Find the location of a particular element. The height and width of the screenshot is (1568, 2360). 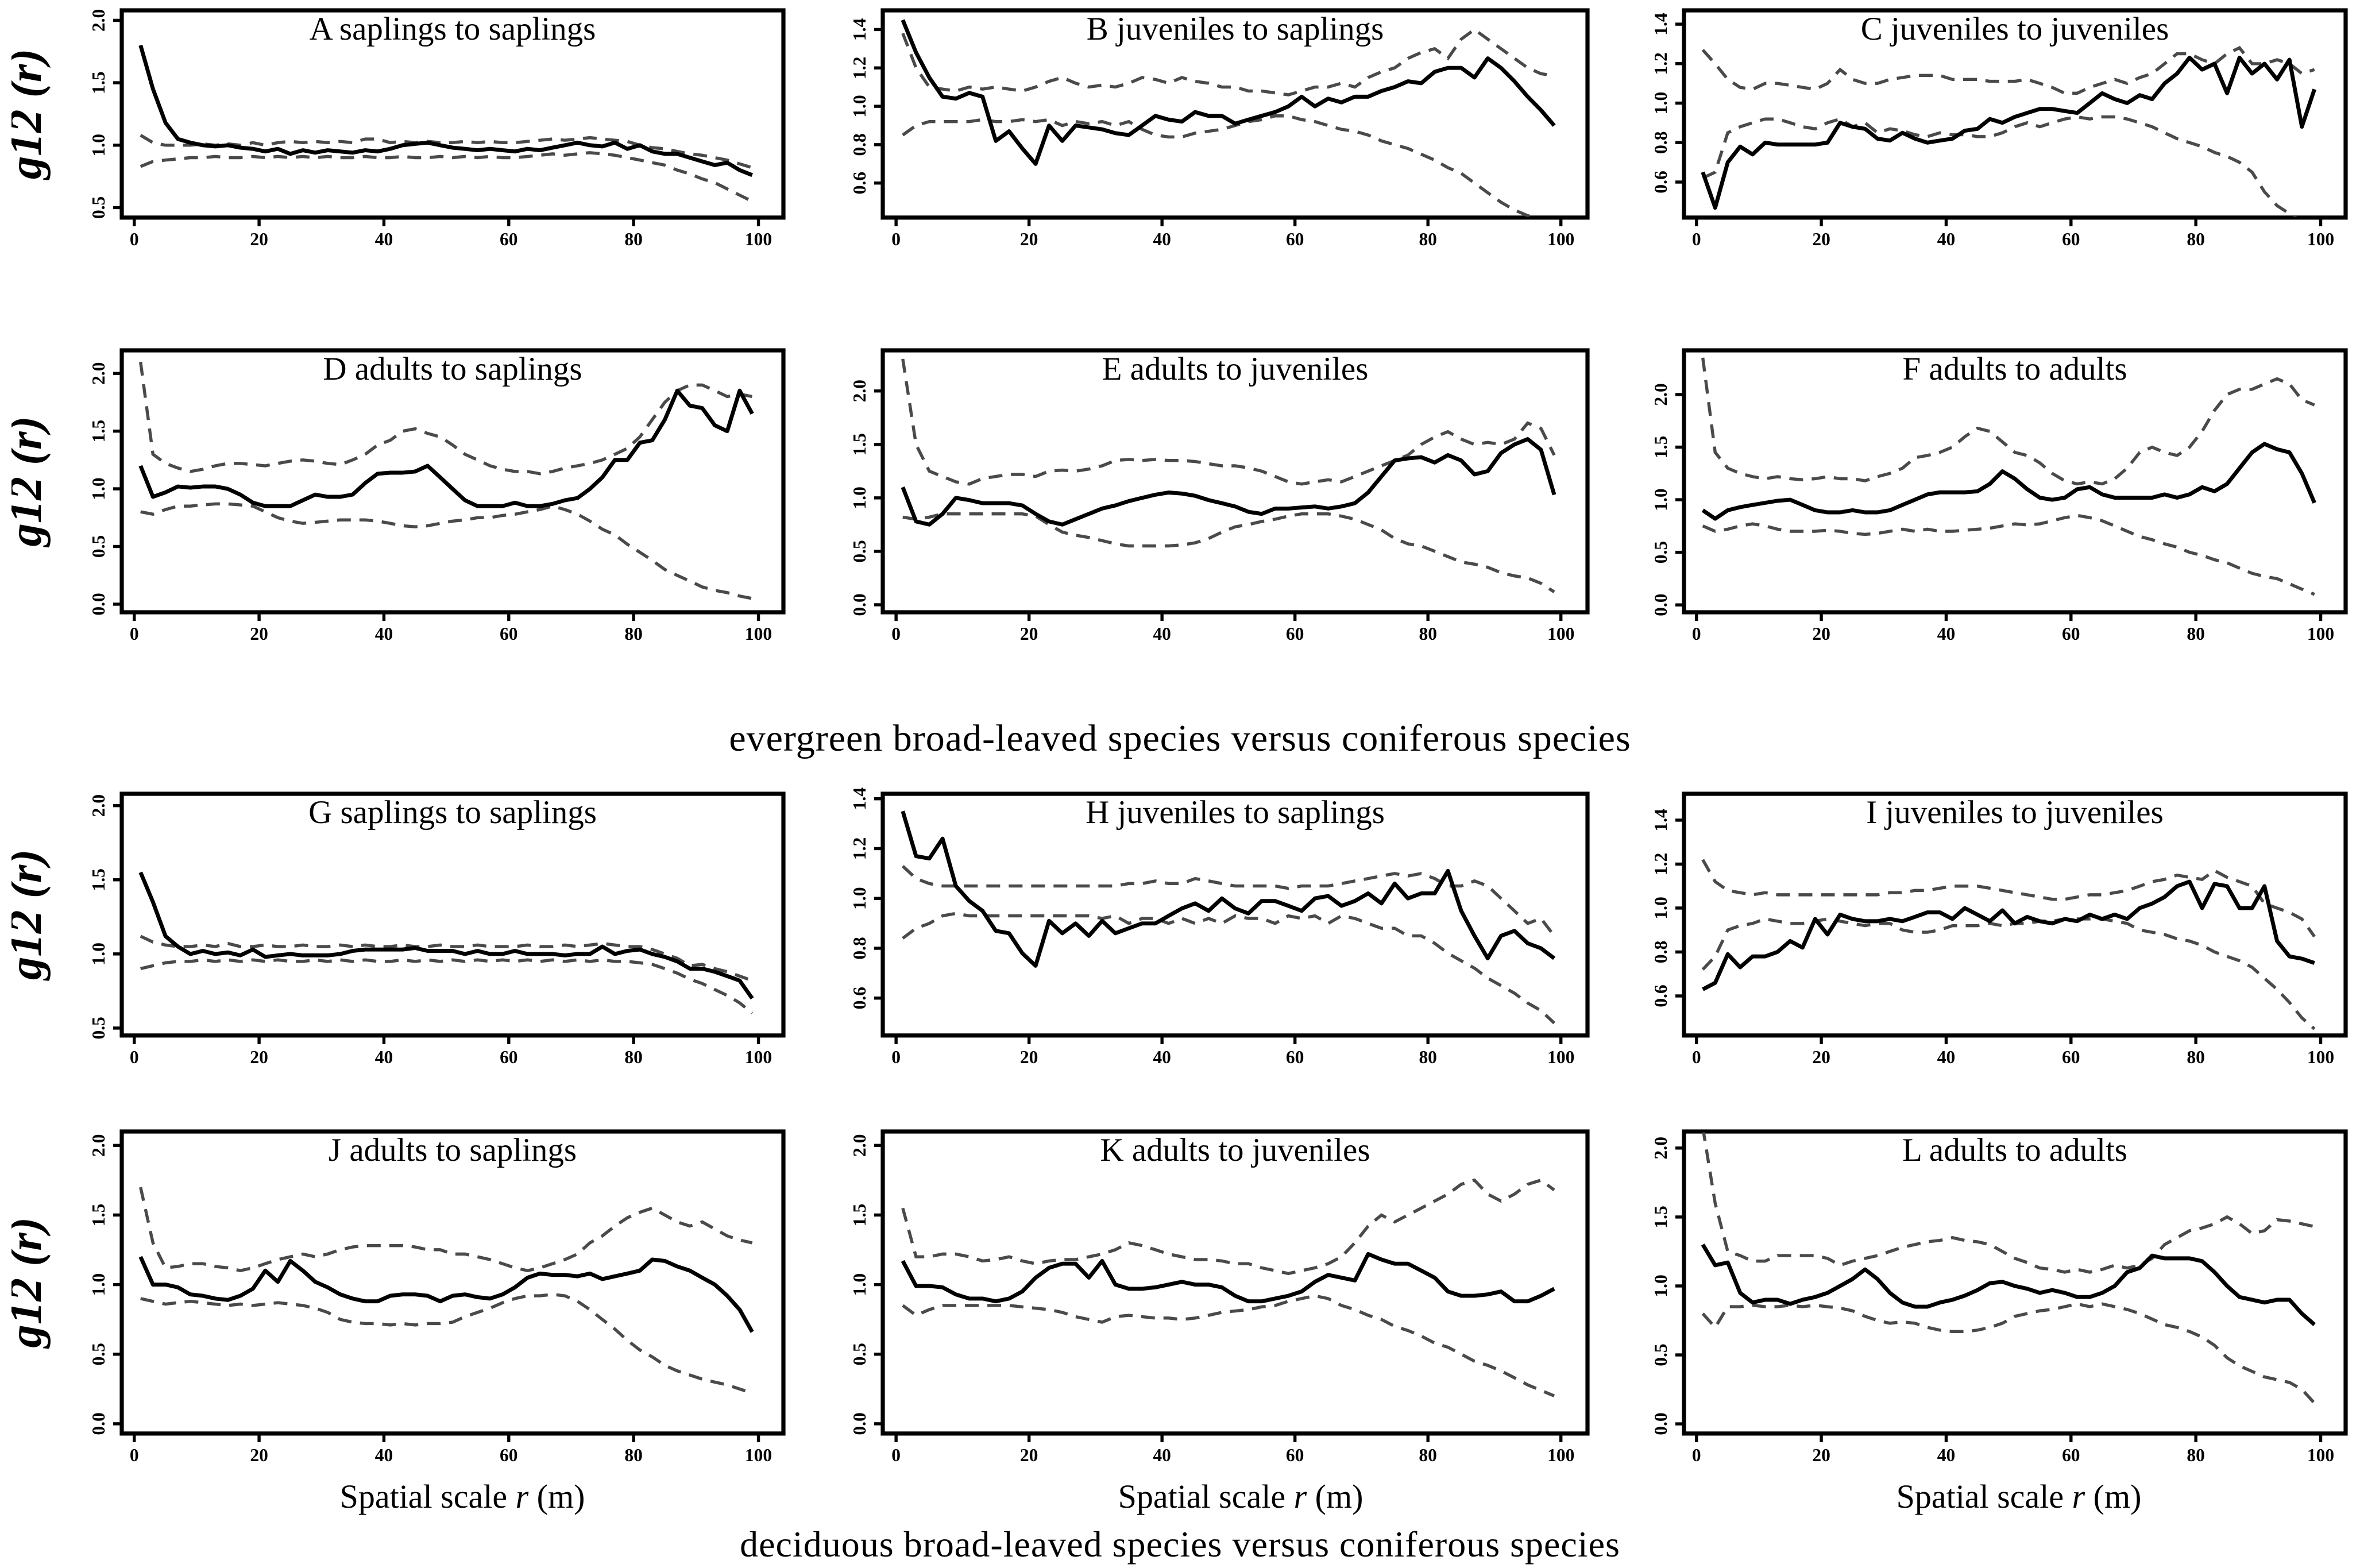

panel-title: A saplings to saplings is located at coordinates (453, 29).